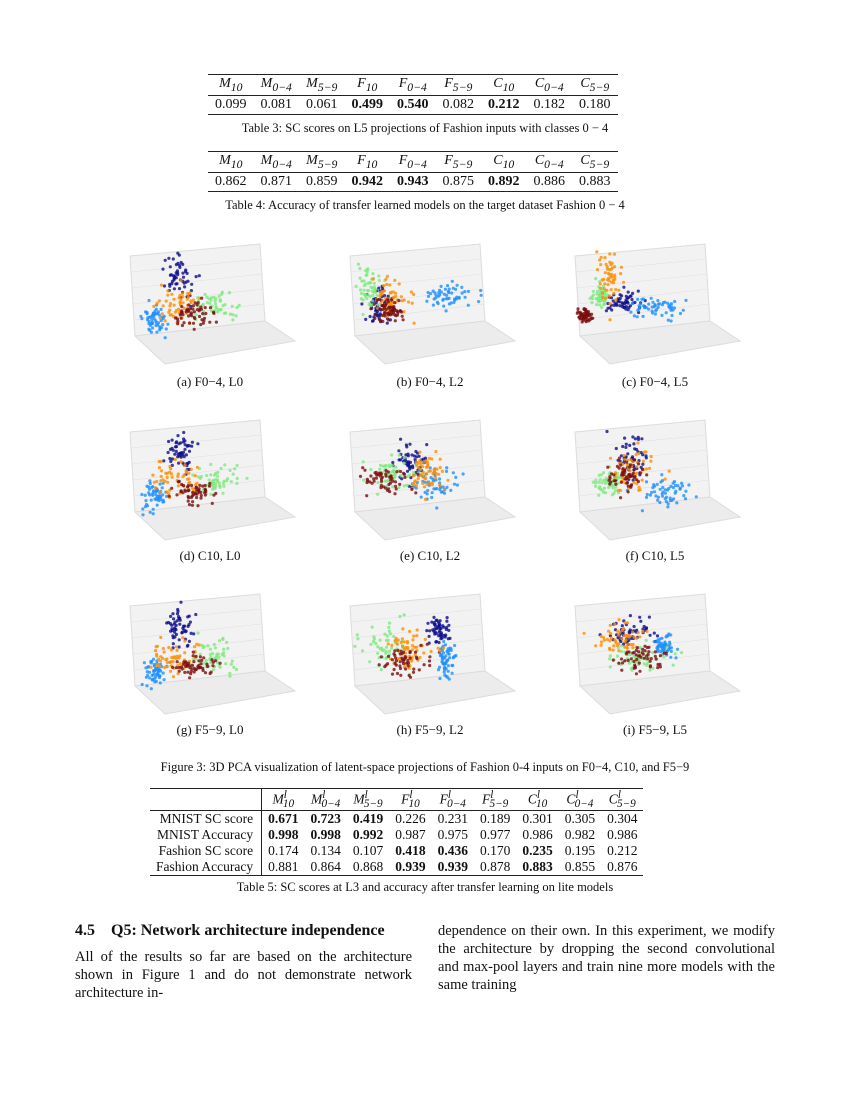 Image resolution: width=850 pixels, height=1100 pixels. Describe the element at coordinates (580, 867) in the screenshot. I see `table-5-cell: 0.855` at that location.